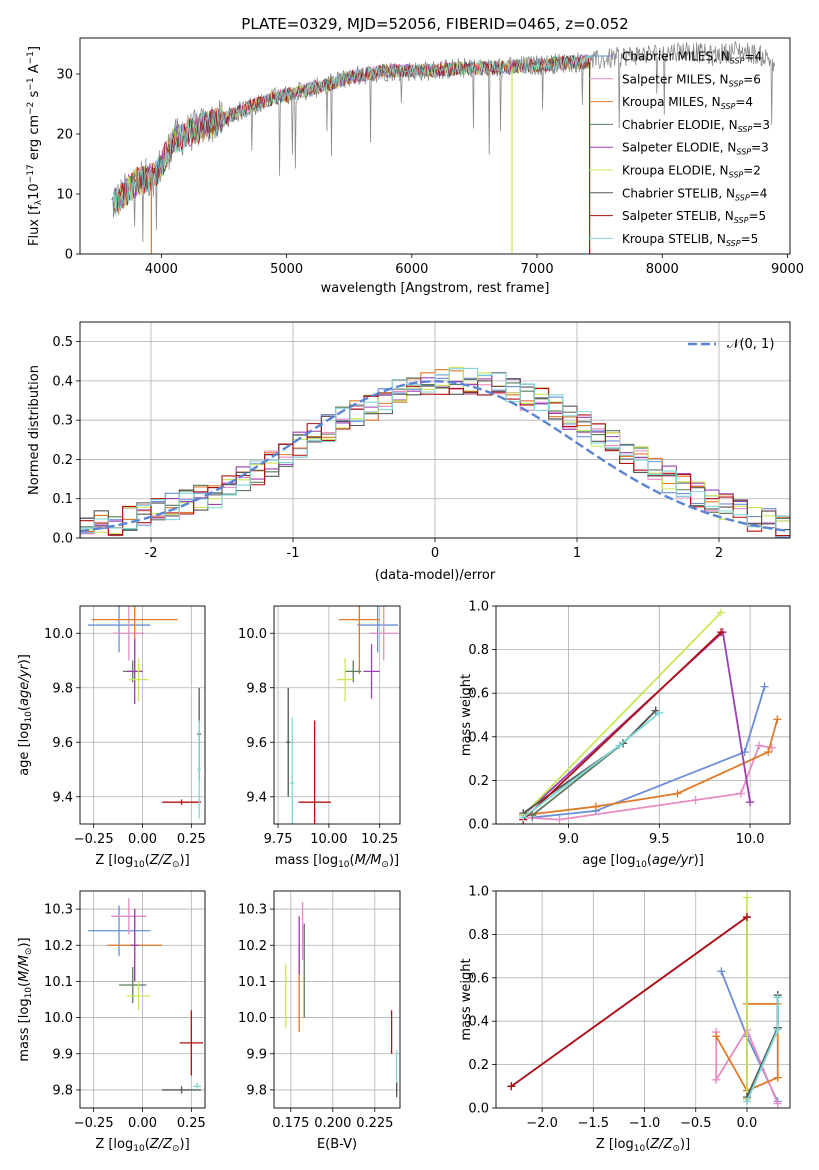 Image resolution: width=819 pixels, height=1170 pixels. I want to click on y-tick-label: 0.1, so click(62, 499).